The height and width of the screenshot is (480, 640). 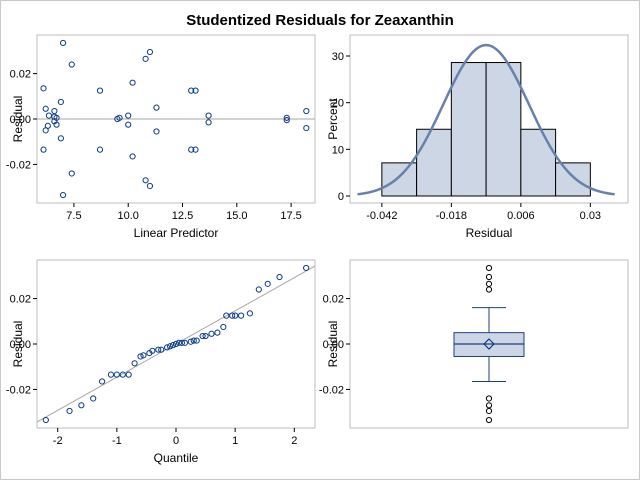 What do you see at coordinates (590, 216) in the screenshot?
I see `x-tick-label: 0.03` at bounding box center [590, 216].